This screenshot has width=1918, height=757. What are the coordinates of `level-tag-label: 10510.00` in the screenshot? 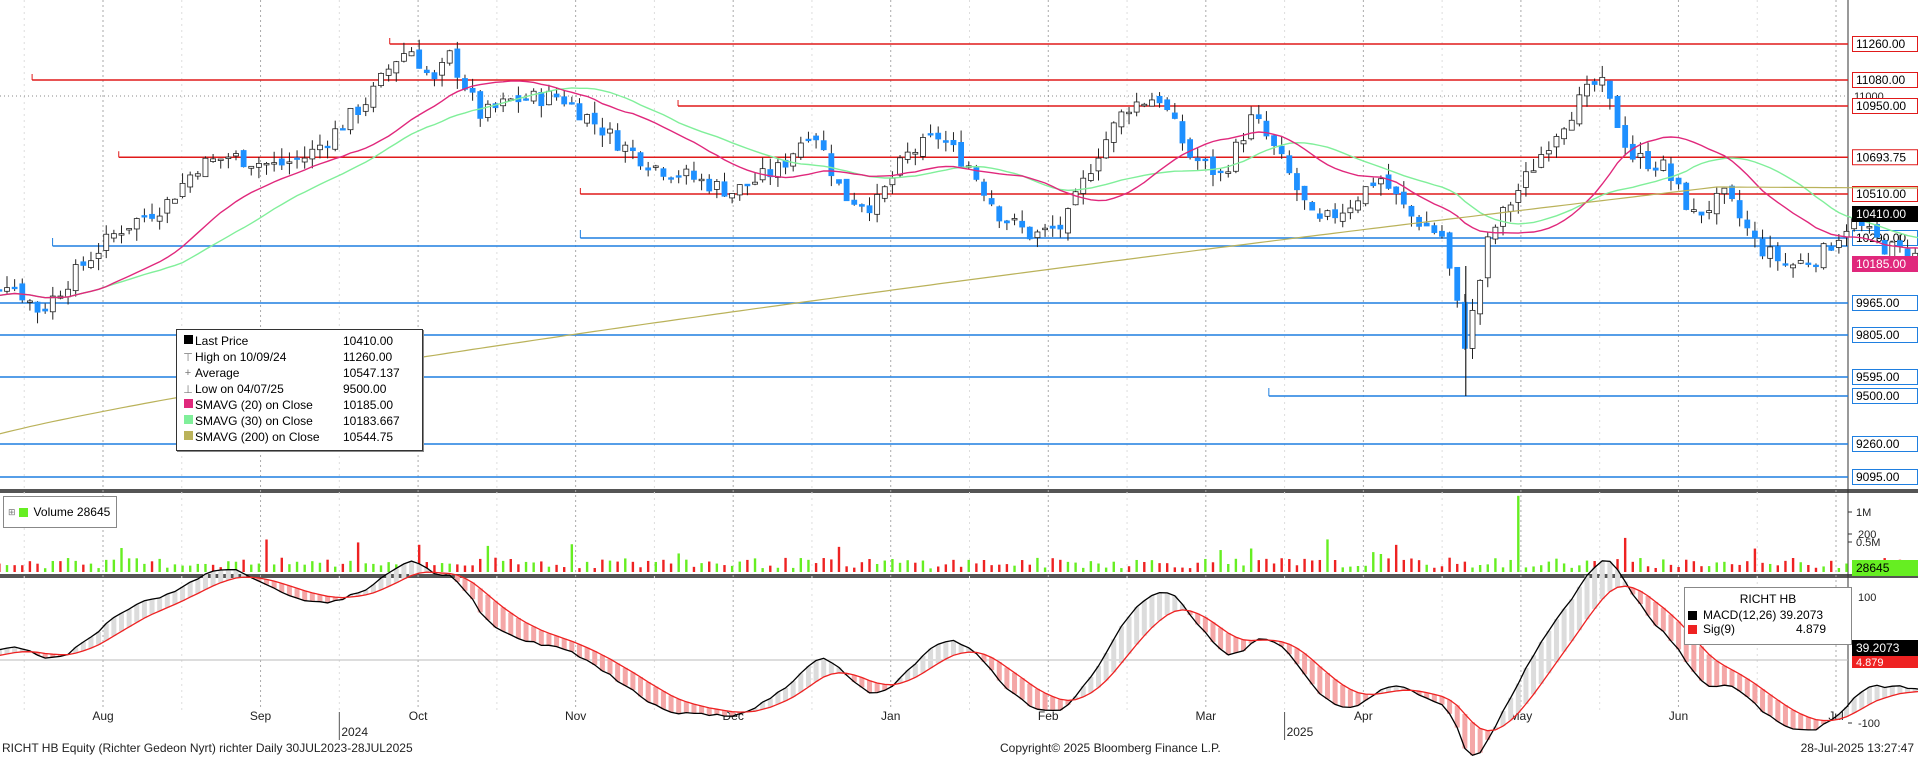 It's located at (1881, 194).